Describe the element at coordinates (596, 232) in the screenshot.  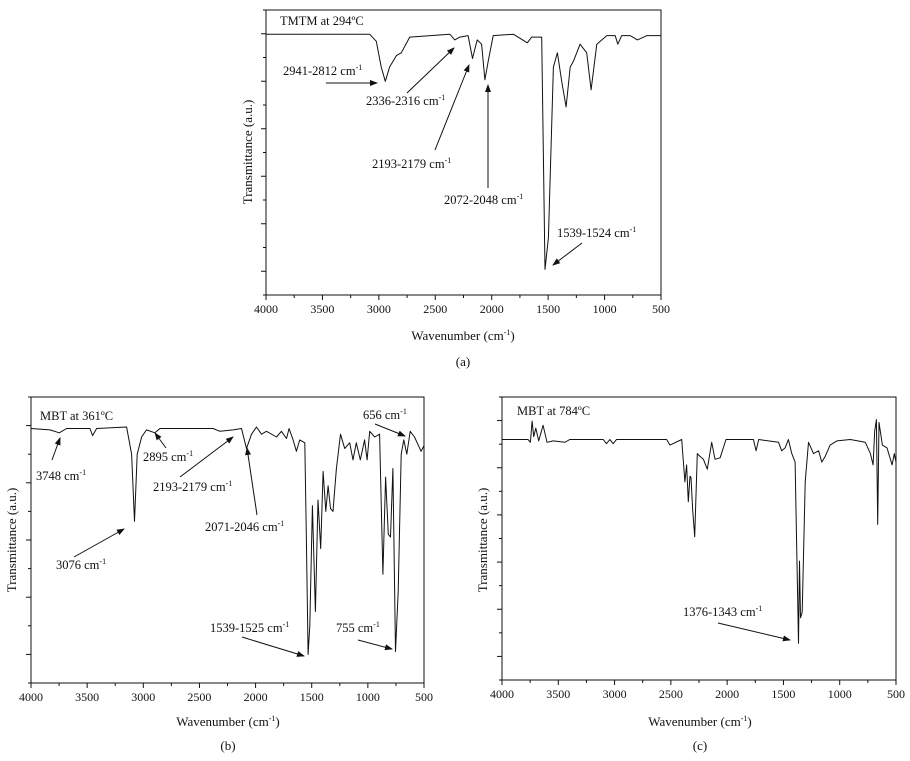
I see `annotation-label: 1539-1524 cm-1` at that location.